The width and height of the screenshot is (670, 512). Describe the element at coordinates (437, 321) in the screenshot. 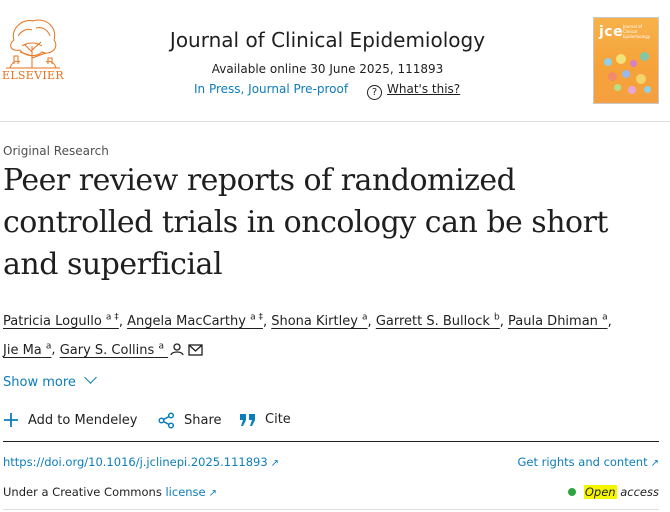

I see `author-link: Garrett S. Bullock b` at that location.